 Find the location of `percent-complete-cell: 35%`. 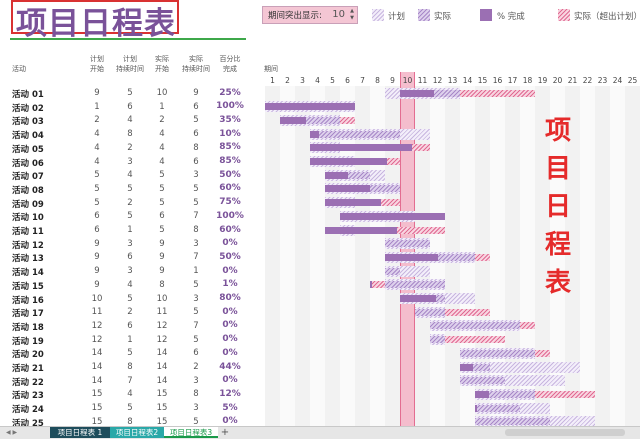

percent-complete-cell: 35% is located at coordinates (230, 119).